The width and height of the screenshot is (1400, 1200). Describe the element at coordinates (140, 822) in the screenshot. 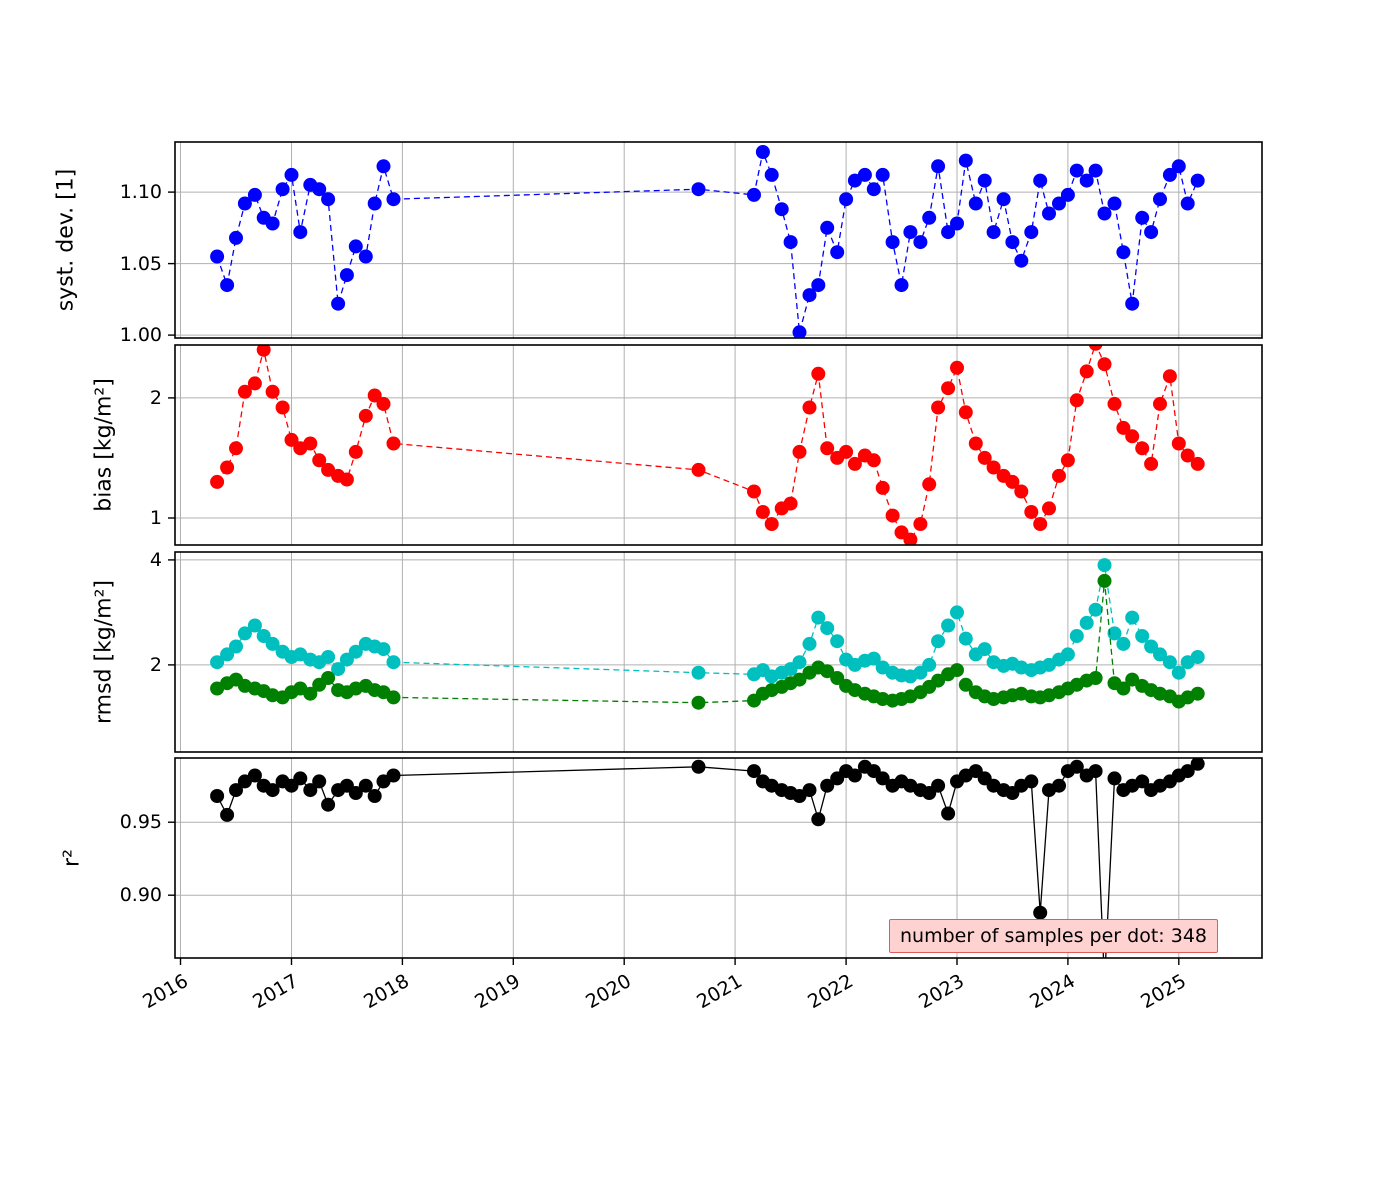

I see `y-tick-label: 0.95` at that location.